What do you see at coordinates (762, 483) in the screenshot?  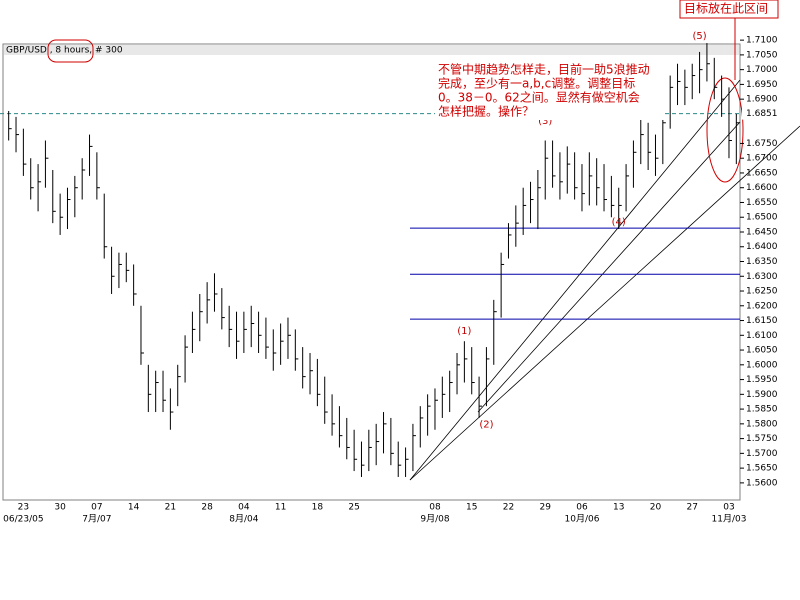 I see `y-tick-label: 1.5600` at bounding box center [762, 483].